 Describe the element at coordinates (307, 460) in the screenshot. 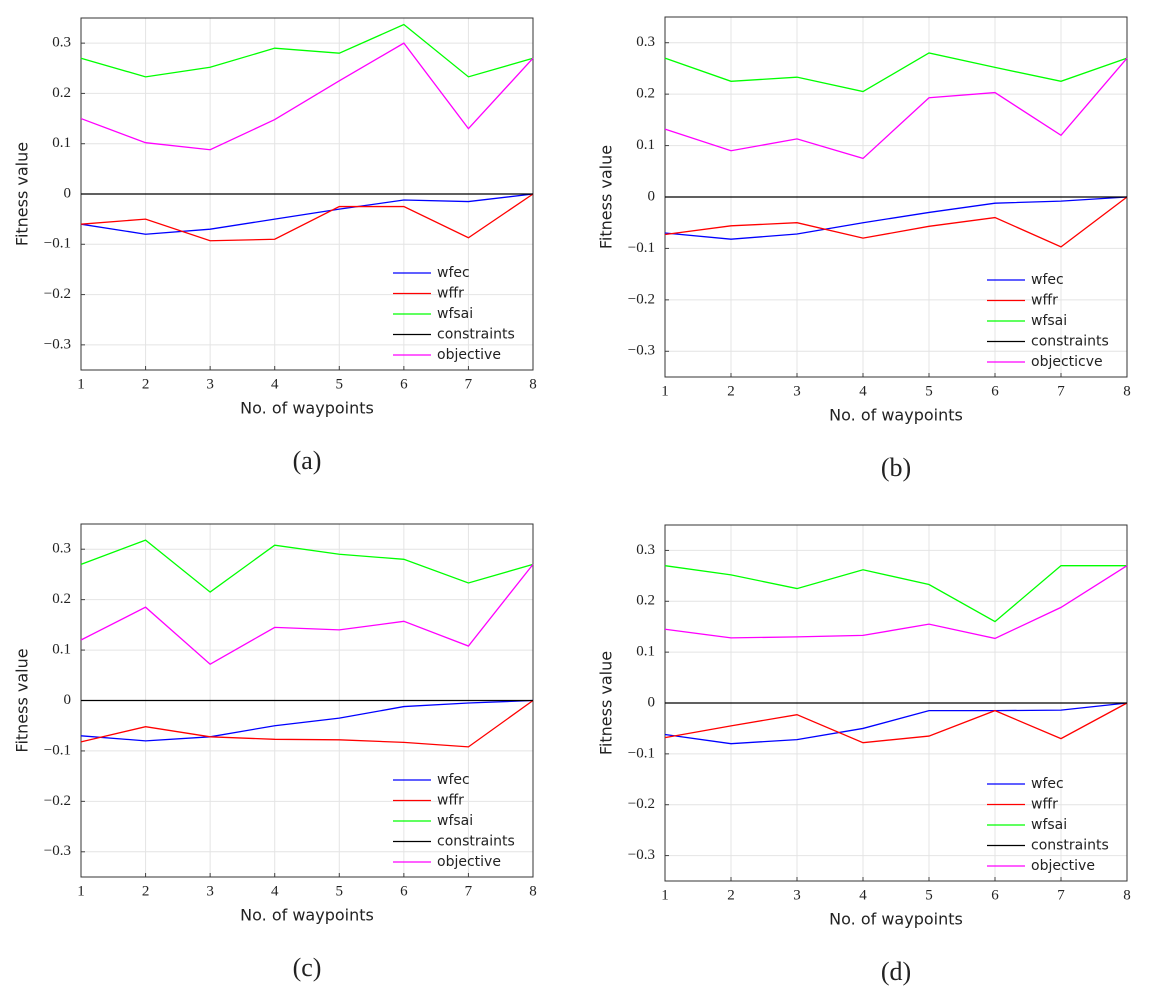

I see `caption: (a)` at that location.